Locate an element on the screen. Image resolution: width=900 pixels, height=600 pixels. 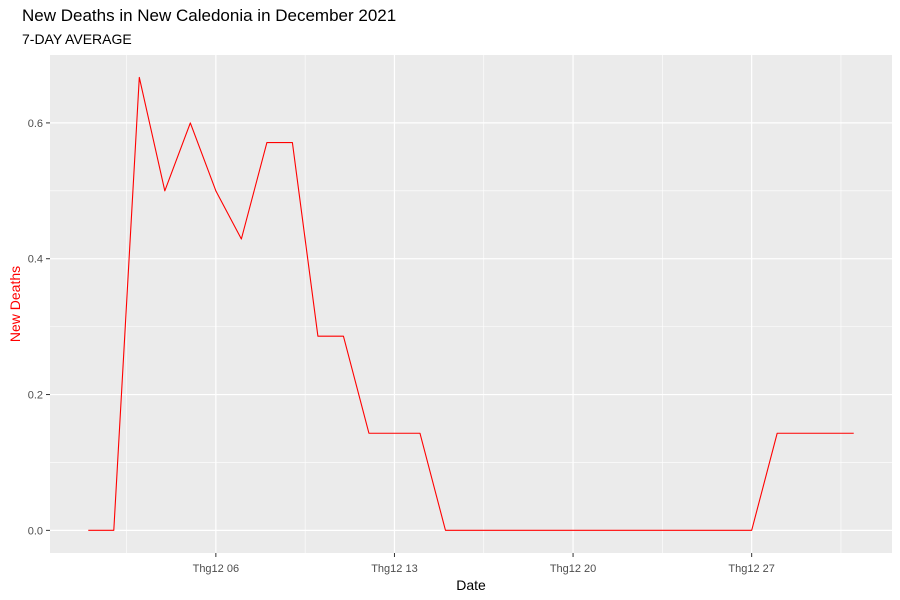
x-tick-label: Thg12 27 is located at coordinates (751, 569).